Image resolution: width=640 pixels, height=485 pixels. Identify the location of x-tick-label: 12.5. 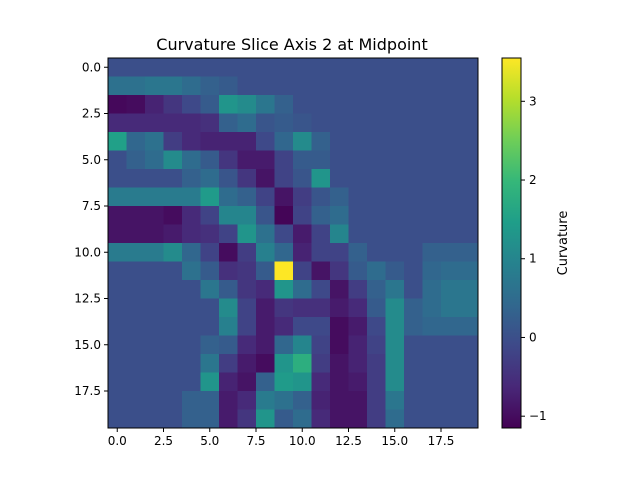
(348, 441).